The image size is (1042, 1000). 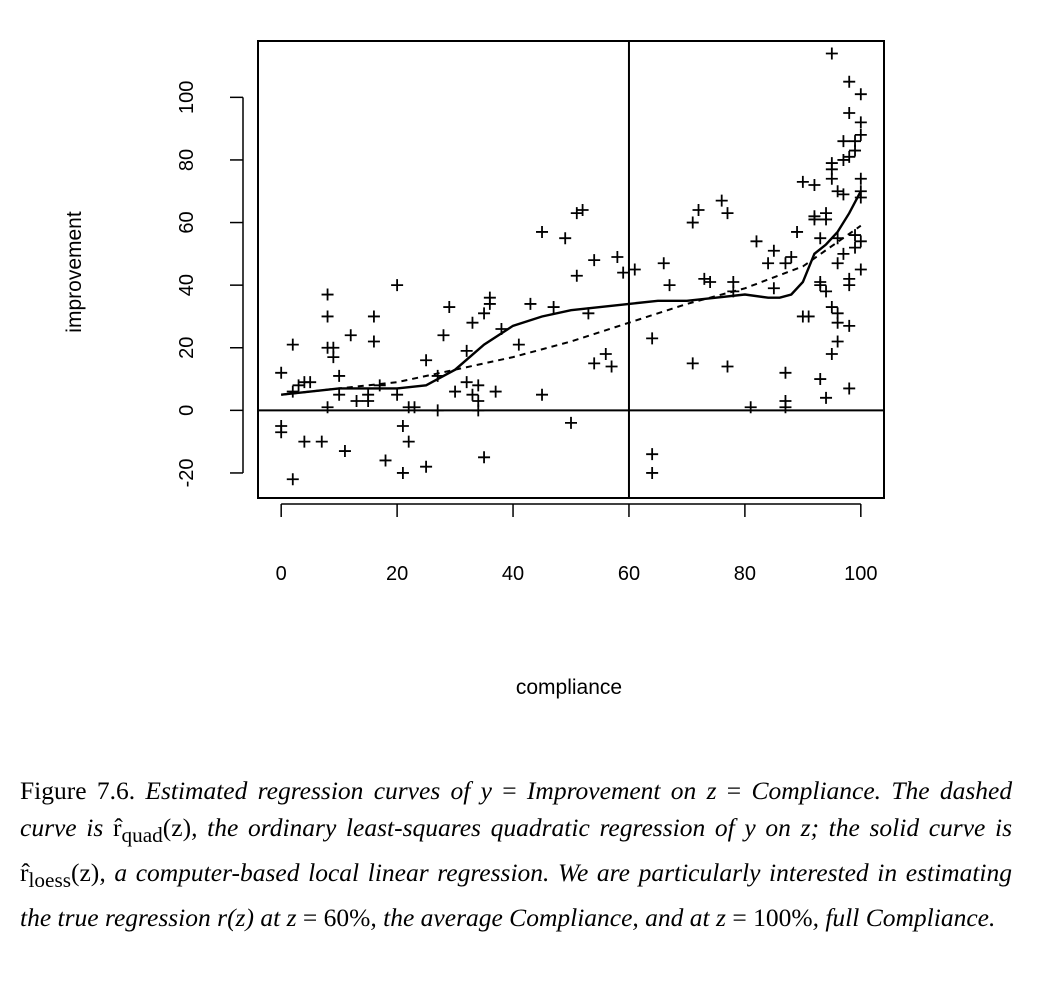 What do you see at coordinates (347, 918) in the screenshot?
I see `caption-sixty: 60%` at bounding box center [347, 918].